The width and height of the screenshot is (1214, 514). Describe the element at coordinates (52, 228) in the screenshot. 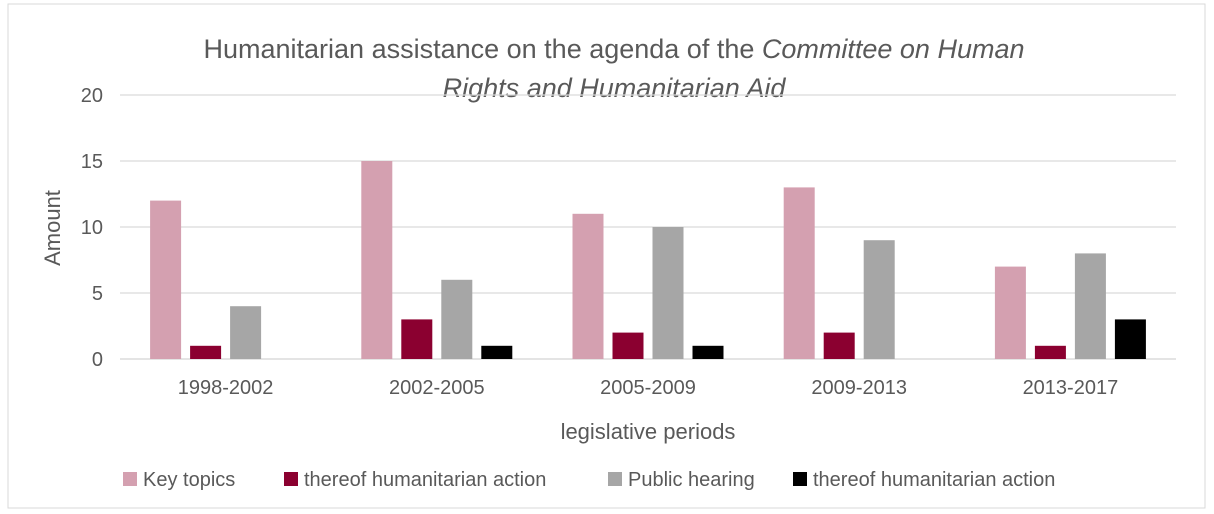

I see `y-axis-label: Amount` at that location.